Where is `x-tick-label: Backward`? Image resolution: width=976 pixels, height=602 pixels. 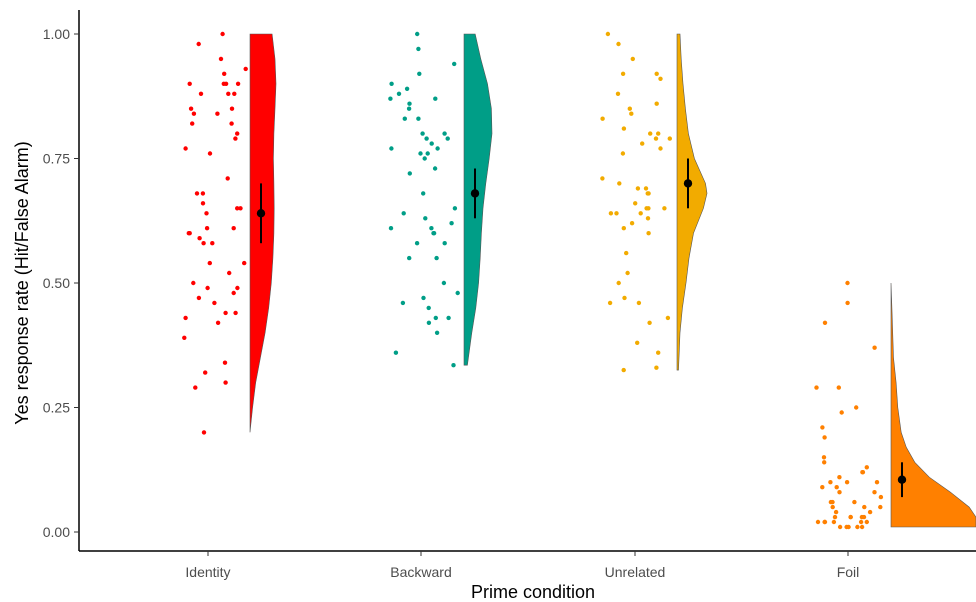
x-tick-label: Backward is located at coordinates (420, 572).